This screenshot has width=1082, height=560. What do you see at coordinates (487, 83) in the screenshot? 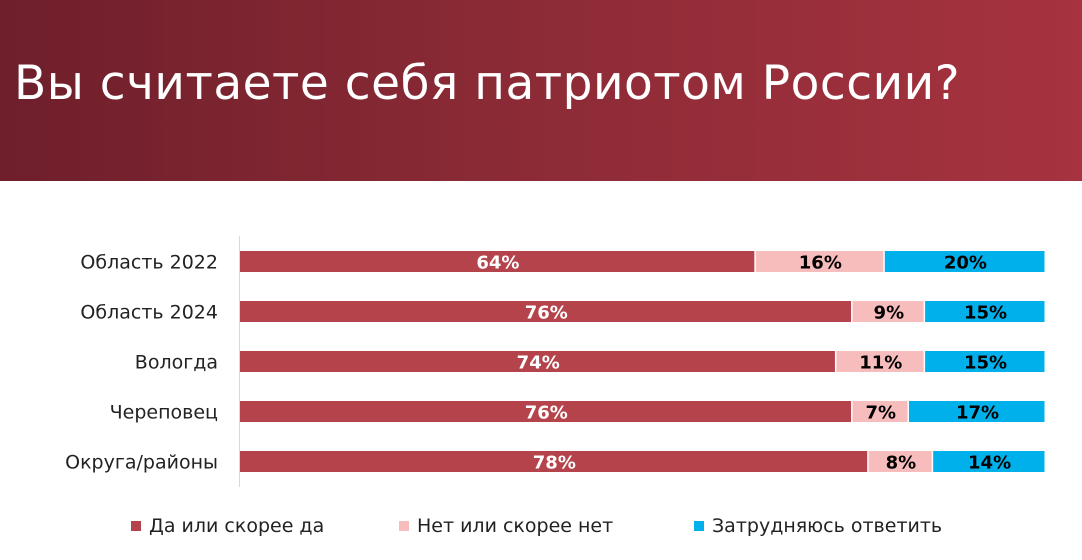
I see `page-title: Вы считаете себя патриотом России?` at bounding box center [487, 83].